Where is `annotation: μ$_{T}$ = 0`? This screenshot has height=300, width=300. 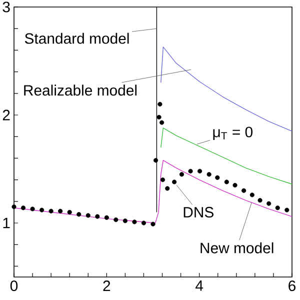 annotation: μ$_{T}$ = 0 is located at coordinates (233, 133).